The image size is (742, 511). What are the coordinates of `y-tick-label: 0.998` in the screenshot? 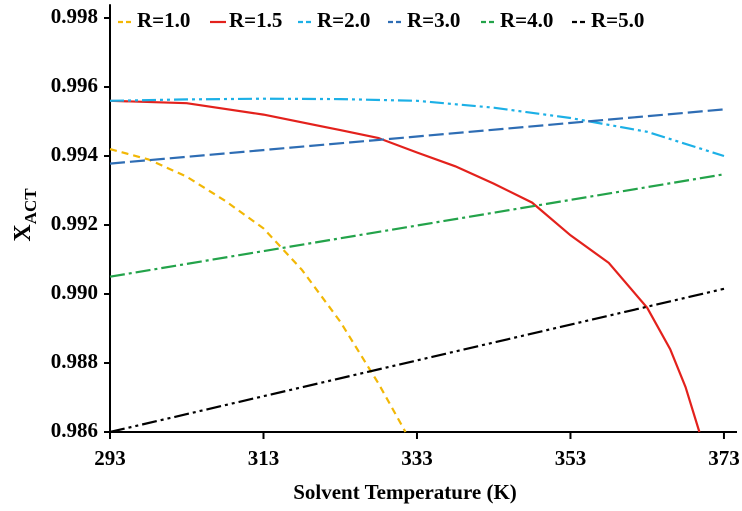 It's located at (74, 16).